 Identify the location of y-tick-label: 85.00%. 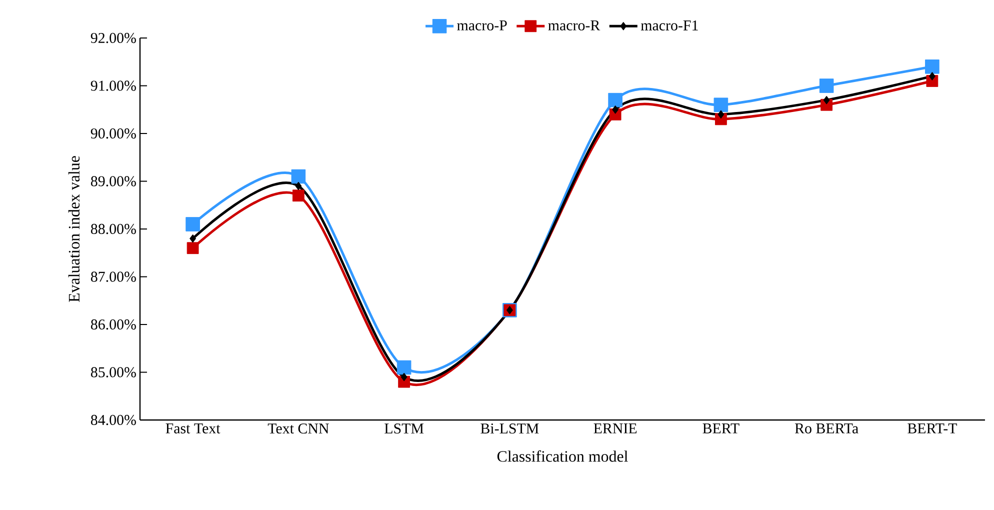
(113, 372).